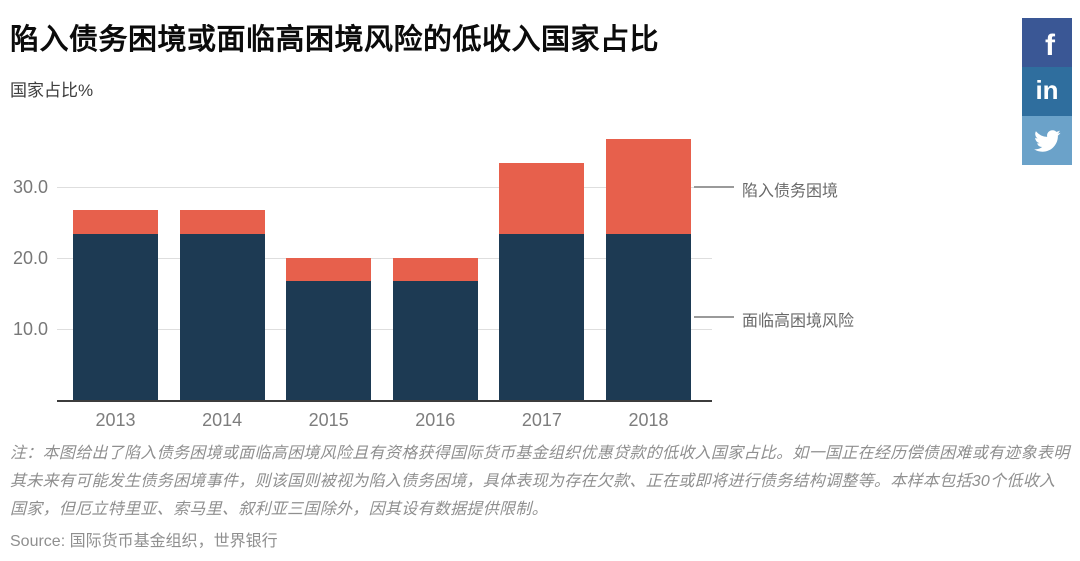 This screenshot has width=1080, height=561. What do you see at coordinates (798, 322) in the screenshot?
I see `legend-label-high-risk: 面临高困境风险` at bounding box center [798, 322].